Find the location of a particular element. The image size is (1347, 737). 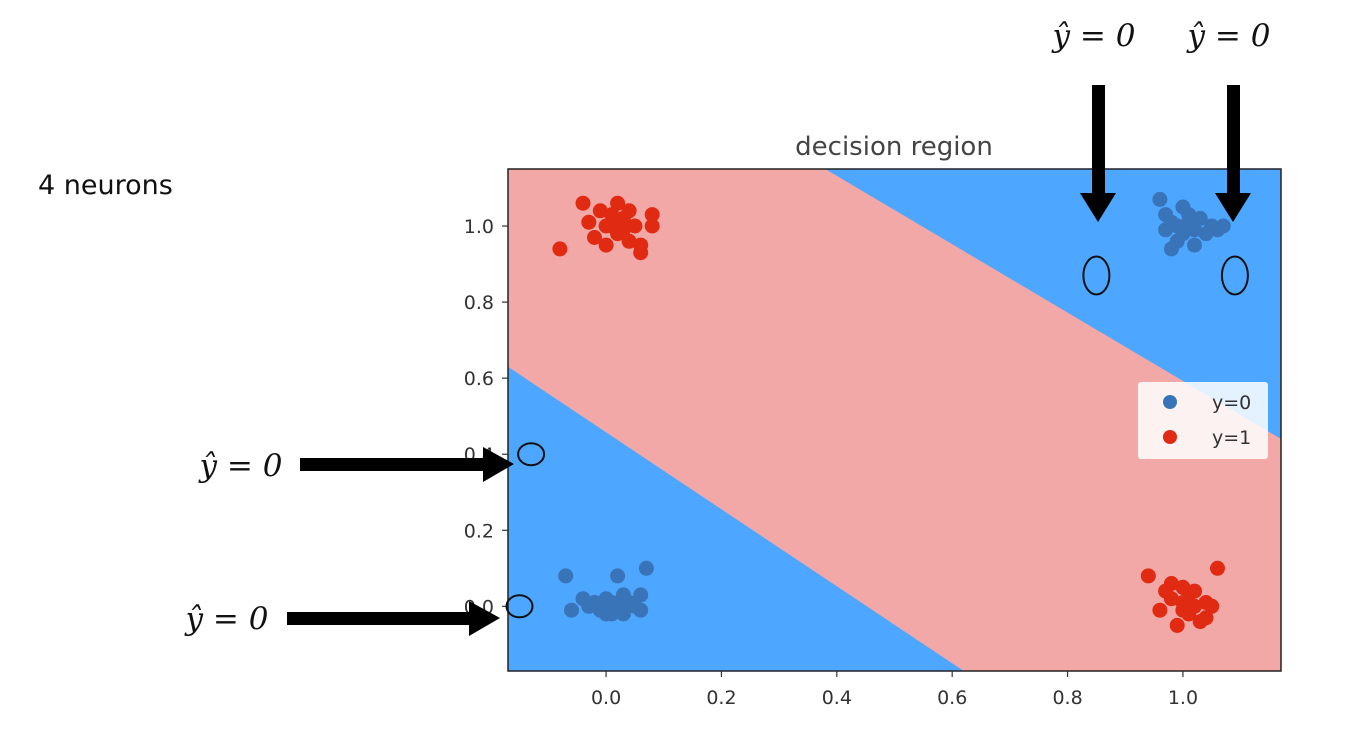

y-tick-label: 0.6 is located at coordinates (479, 379).